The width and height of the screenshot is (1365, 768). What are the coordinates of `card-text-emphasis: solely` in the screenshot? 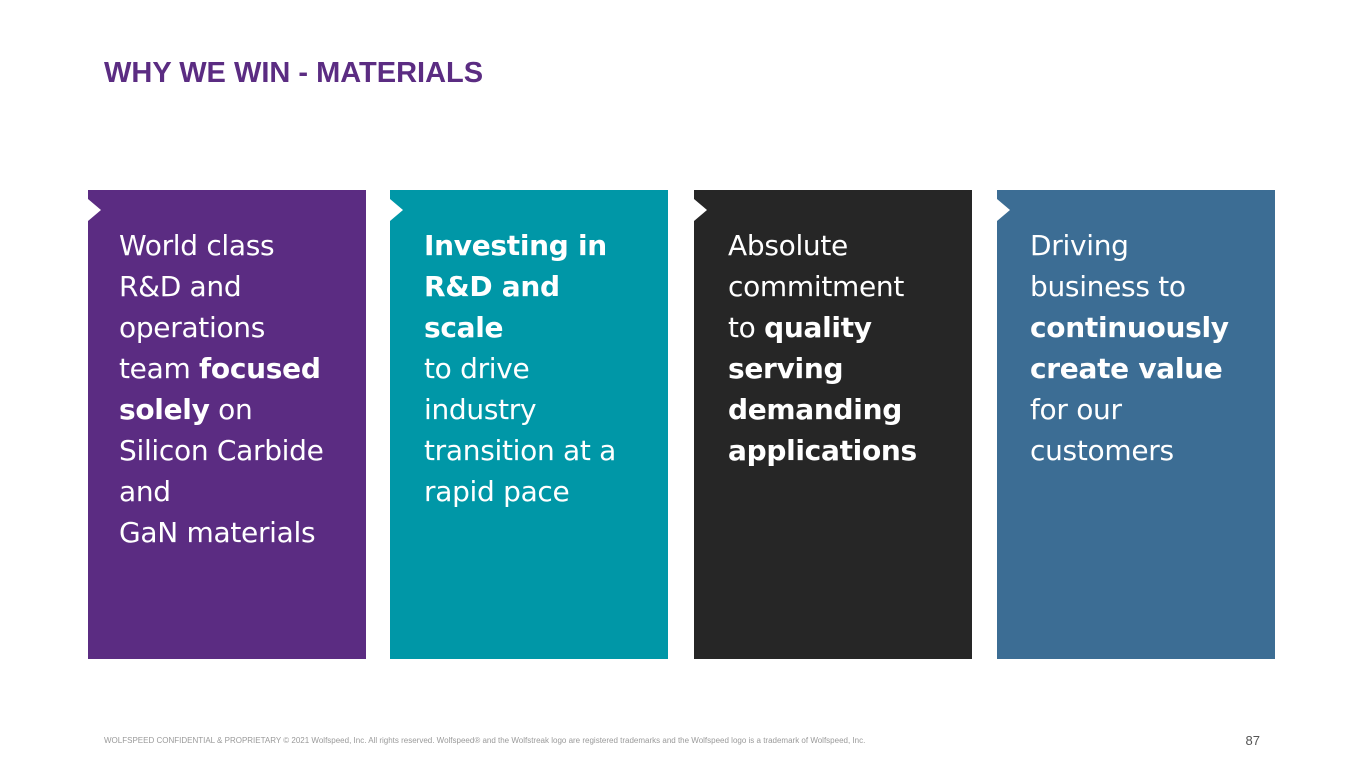 It's located at (164, 409).